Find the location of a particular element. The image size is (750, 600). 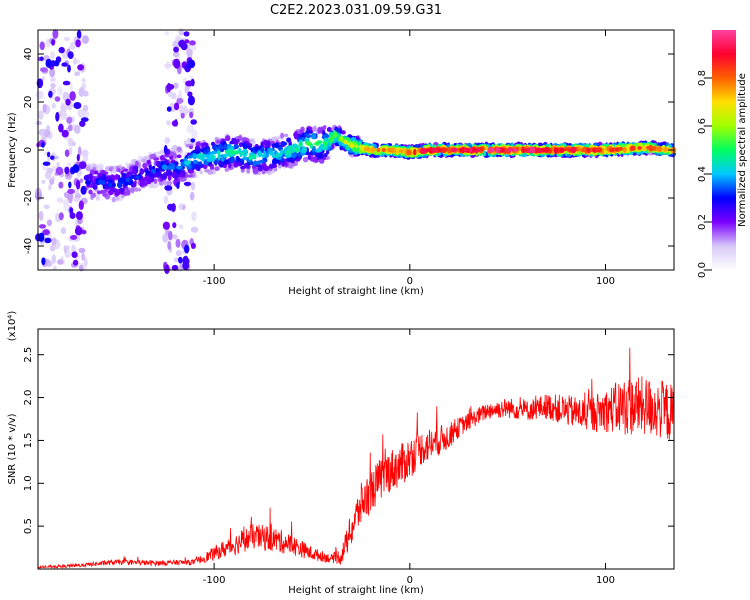

y-tick-label: -40 is located at coordinates (28, 246).